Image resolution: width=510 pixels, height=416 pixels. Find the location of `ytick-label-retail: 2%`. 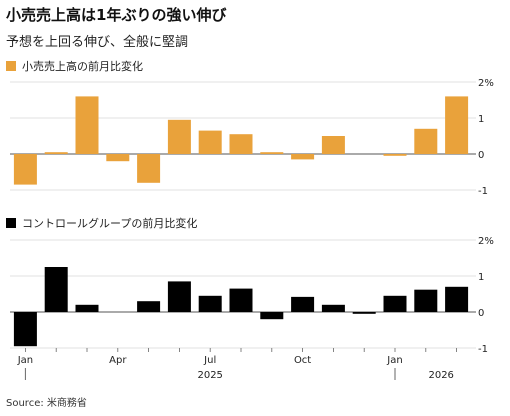

ytick-label-retail: 2% is located at coordinates (486, 83).